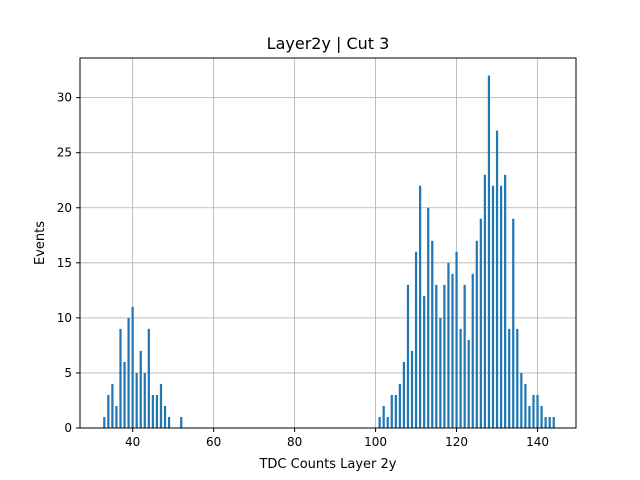  What do you see at coordinates (327, 464) in the screenshot?
I see `x-axis-label: TDC Counts Layer 2y` at bounding box center [327, 464].